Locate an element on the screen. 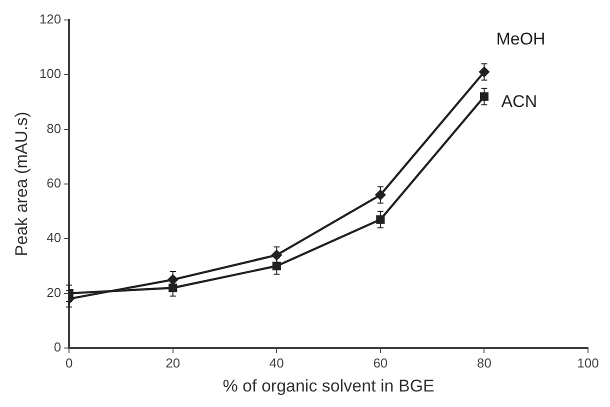  series-label: ACN is located at coordinates (519, 102).